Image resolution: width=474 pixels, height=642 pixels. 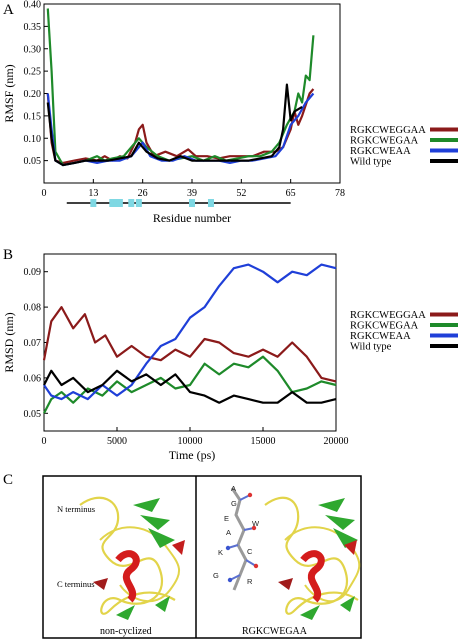 I want to click on residue-letter: K, so click(x=220, y=552).